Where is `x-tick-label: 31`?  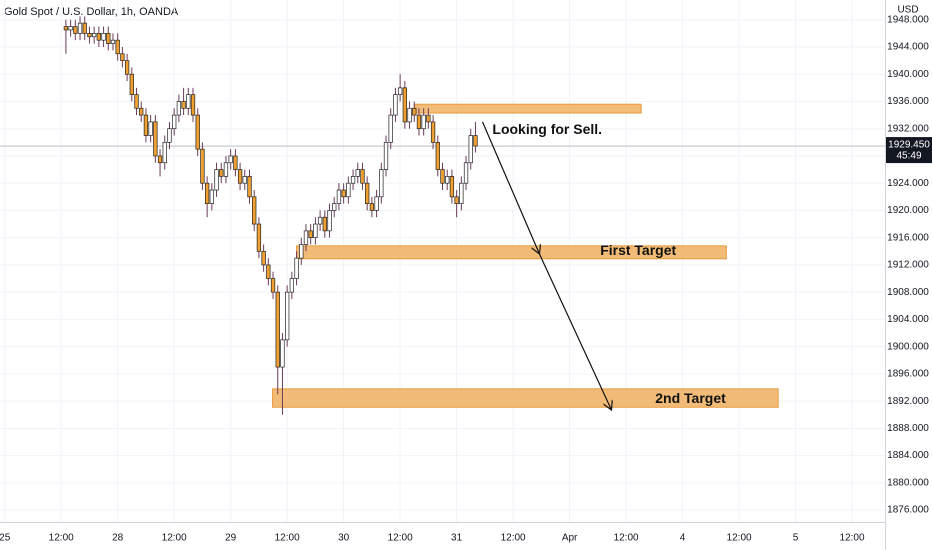
x-tick-label: 31 is located at coordinates (457, 538).